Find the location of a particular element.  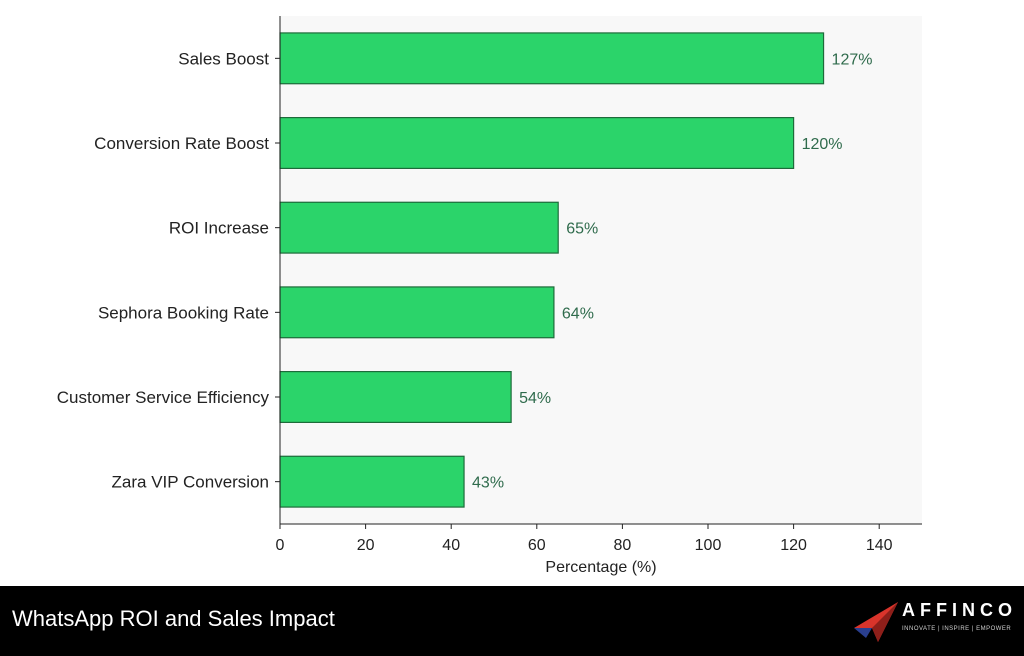

value-label: 120% is located at coordinates (822, 144).